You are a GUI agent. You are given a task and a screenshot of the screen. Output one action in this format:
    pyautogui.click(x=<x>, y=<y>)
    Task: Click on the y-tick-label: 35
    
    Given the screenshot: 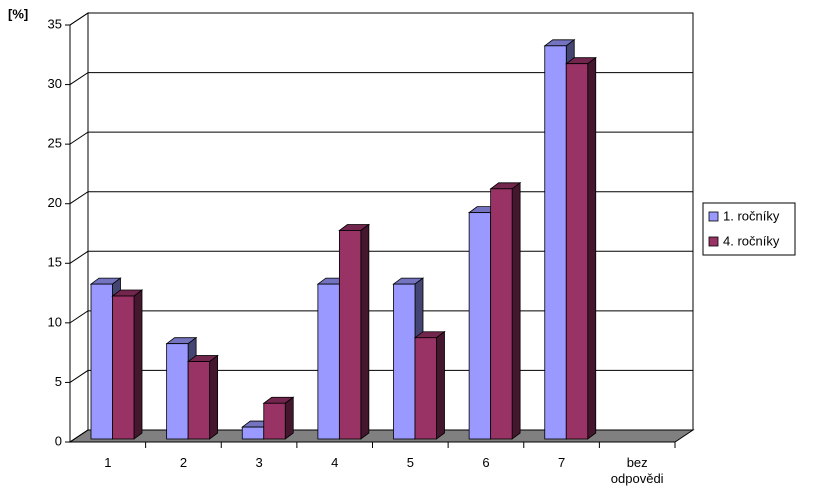 What is the action you would take?
    pyautogui.click(x=55, y=23)
    